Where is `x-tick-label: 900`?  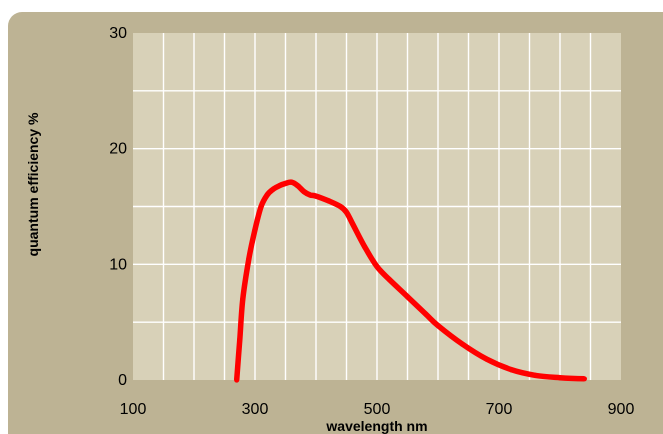 x-tick-label: 900 is located at coordinates (621, 409).